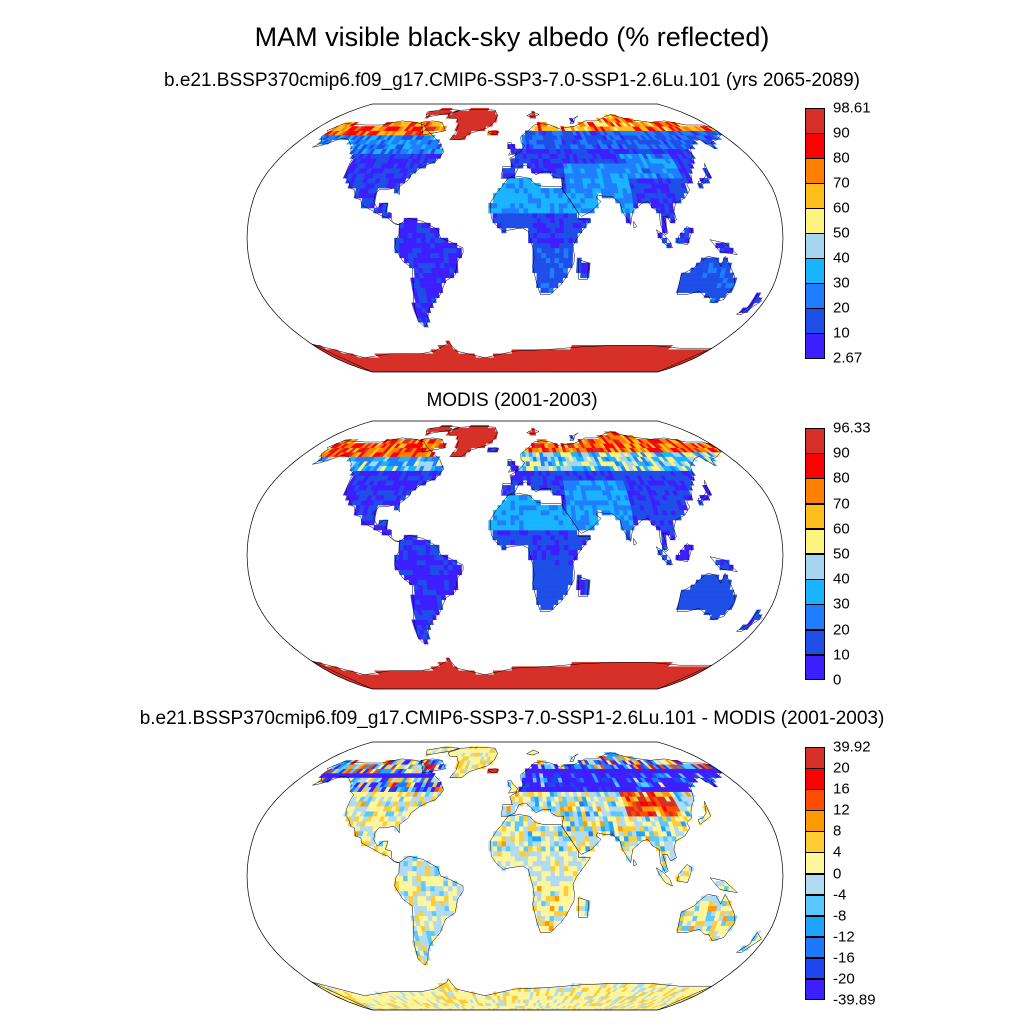 The width and height of the screenshot is (1024, 1024). I want to click on colorbar-label: 10, so click(841, 333).